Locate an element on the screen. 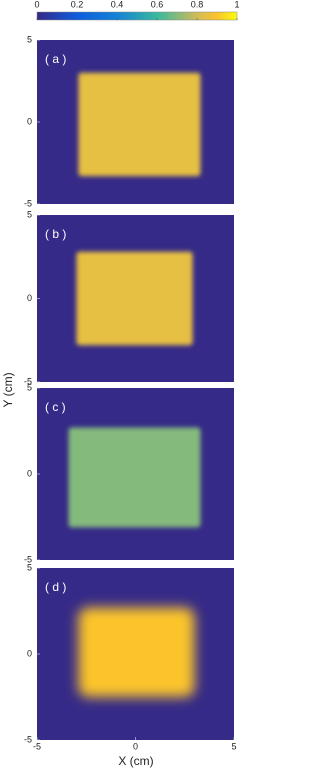  panel-label: ( b ) is located at coordinates (55, 234).